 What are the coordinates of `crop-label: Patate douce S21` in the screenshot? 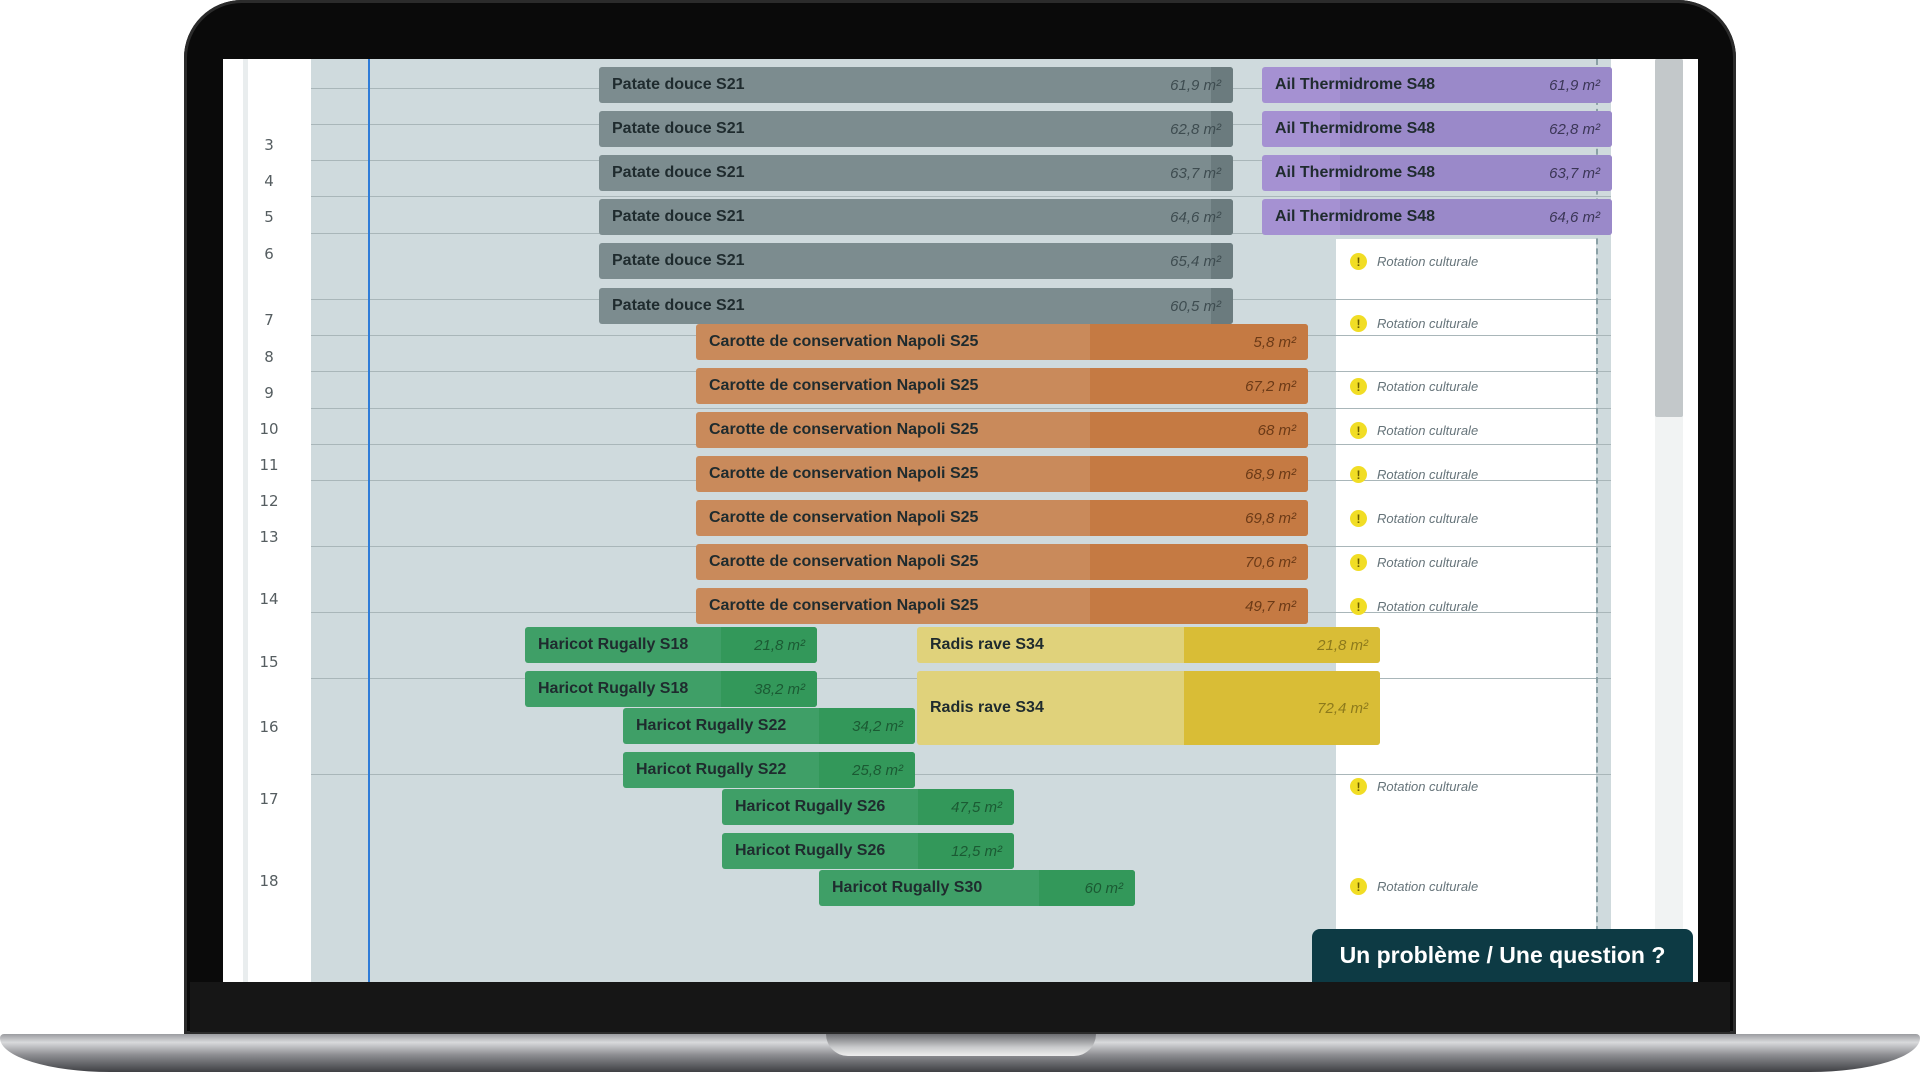 It's located at (678, 216).